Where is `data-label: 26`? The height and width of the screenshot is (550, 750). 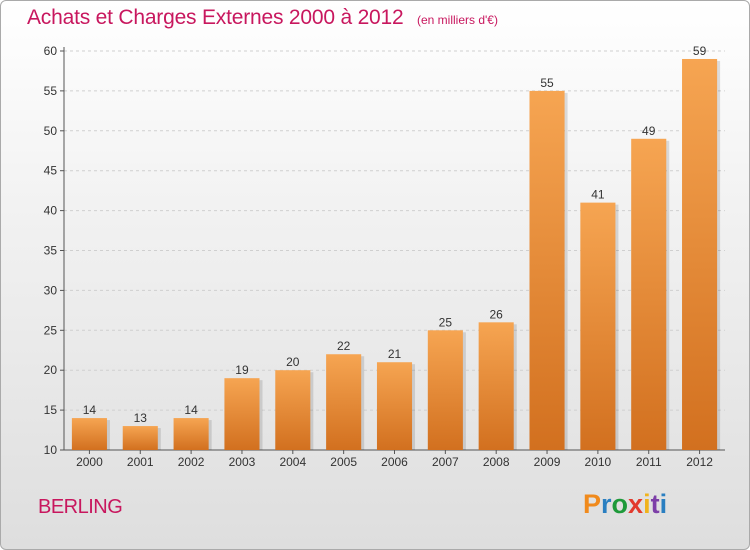 data-label: 26 is located at coordinates (497, 314).